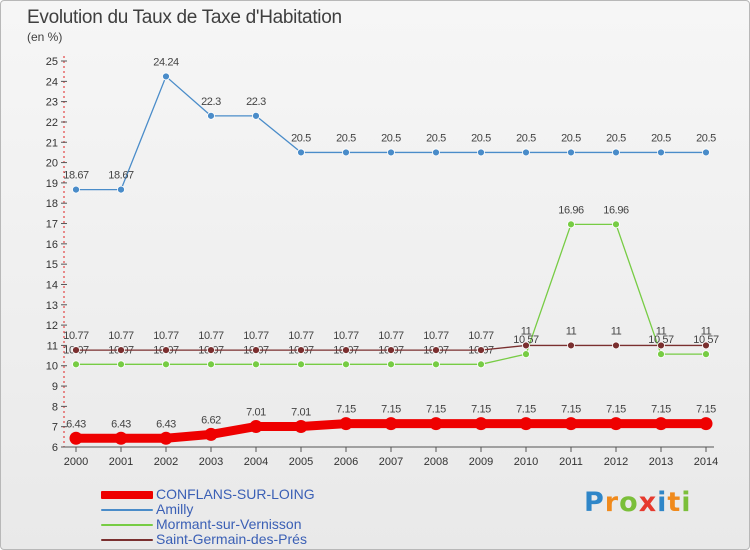  Describe the element at coordinates (612, 502) in the screenshot. I see `logo-letter: r` at that location.